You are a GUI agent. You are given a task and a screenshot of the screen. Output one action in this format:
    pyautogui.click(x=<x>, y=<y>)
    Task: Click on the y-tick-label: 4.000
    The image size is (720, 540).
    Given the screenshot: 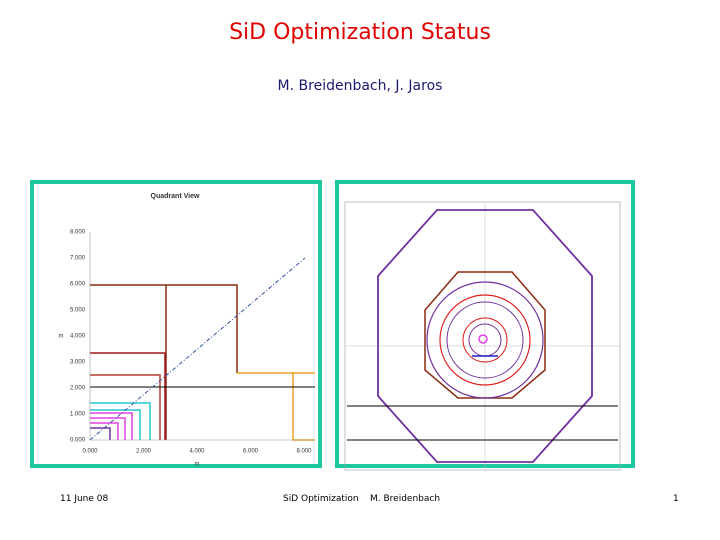 What is the action you would take?
    pyautogui.click(x=78, y=337)
    